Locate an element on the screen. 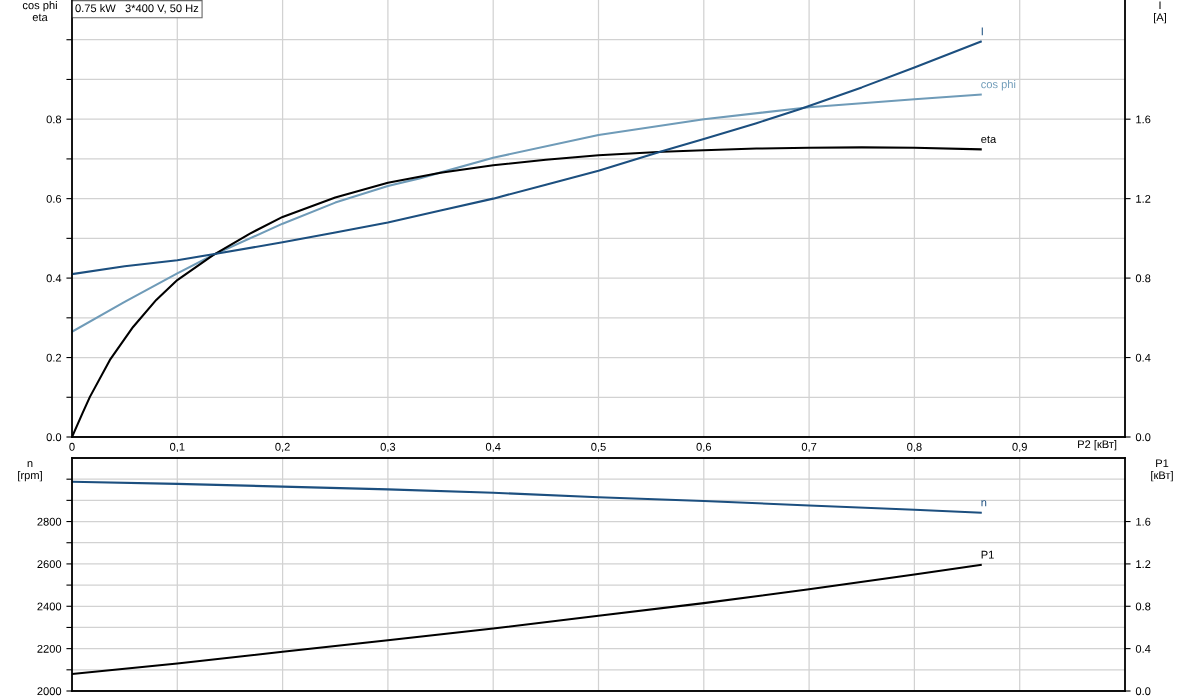 Image resolution: width=1185 pixels, height=700 pixels. x-tick-label: 0,3 is located at coordinates (388, 447).